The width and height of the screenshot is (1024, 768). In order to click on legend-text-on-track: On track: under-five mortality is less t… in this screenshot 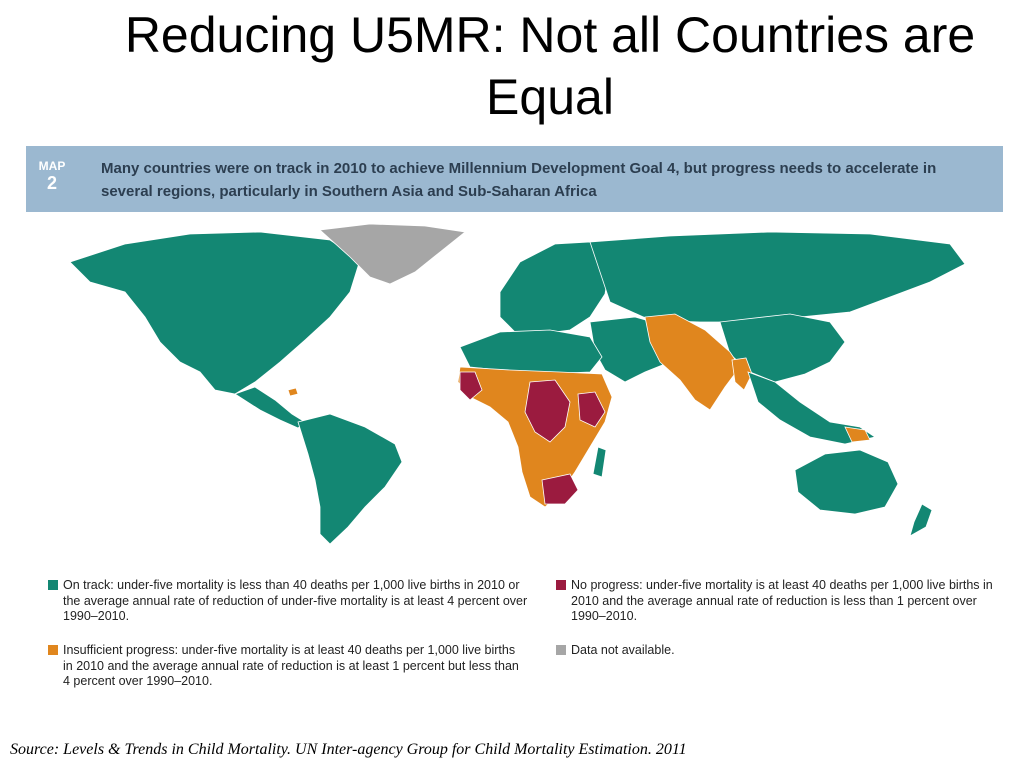, I will do `click(295, 600)`.